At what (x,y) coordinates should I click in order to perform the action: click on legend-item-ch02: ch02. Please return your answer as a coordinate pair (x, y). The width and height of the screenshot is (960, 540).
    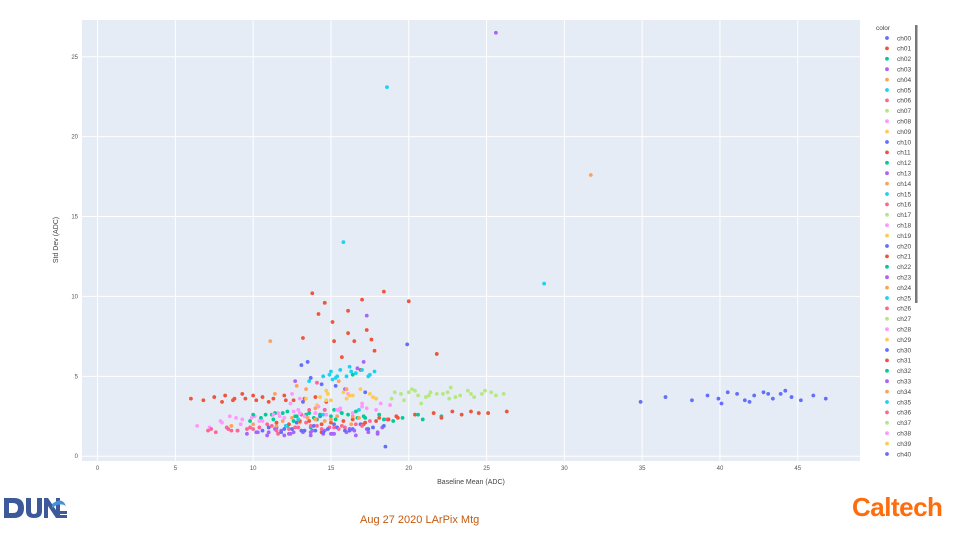
    Looking at the image, I should click on (898, 59).